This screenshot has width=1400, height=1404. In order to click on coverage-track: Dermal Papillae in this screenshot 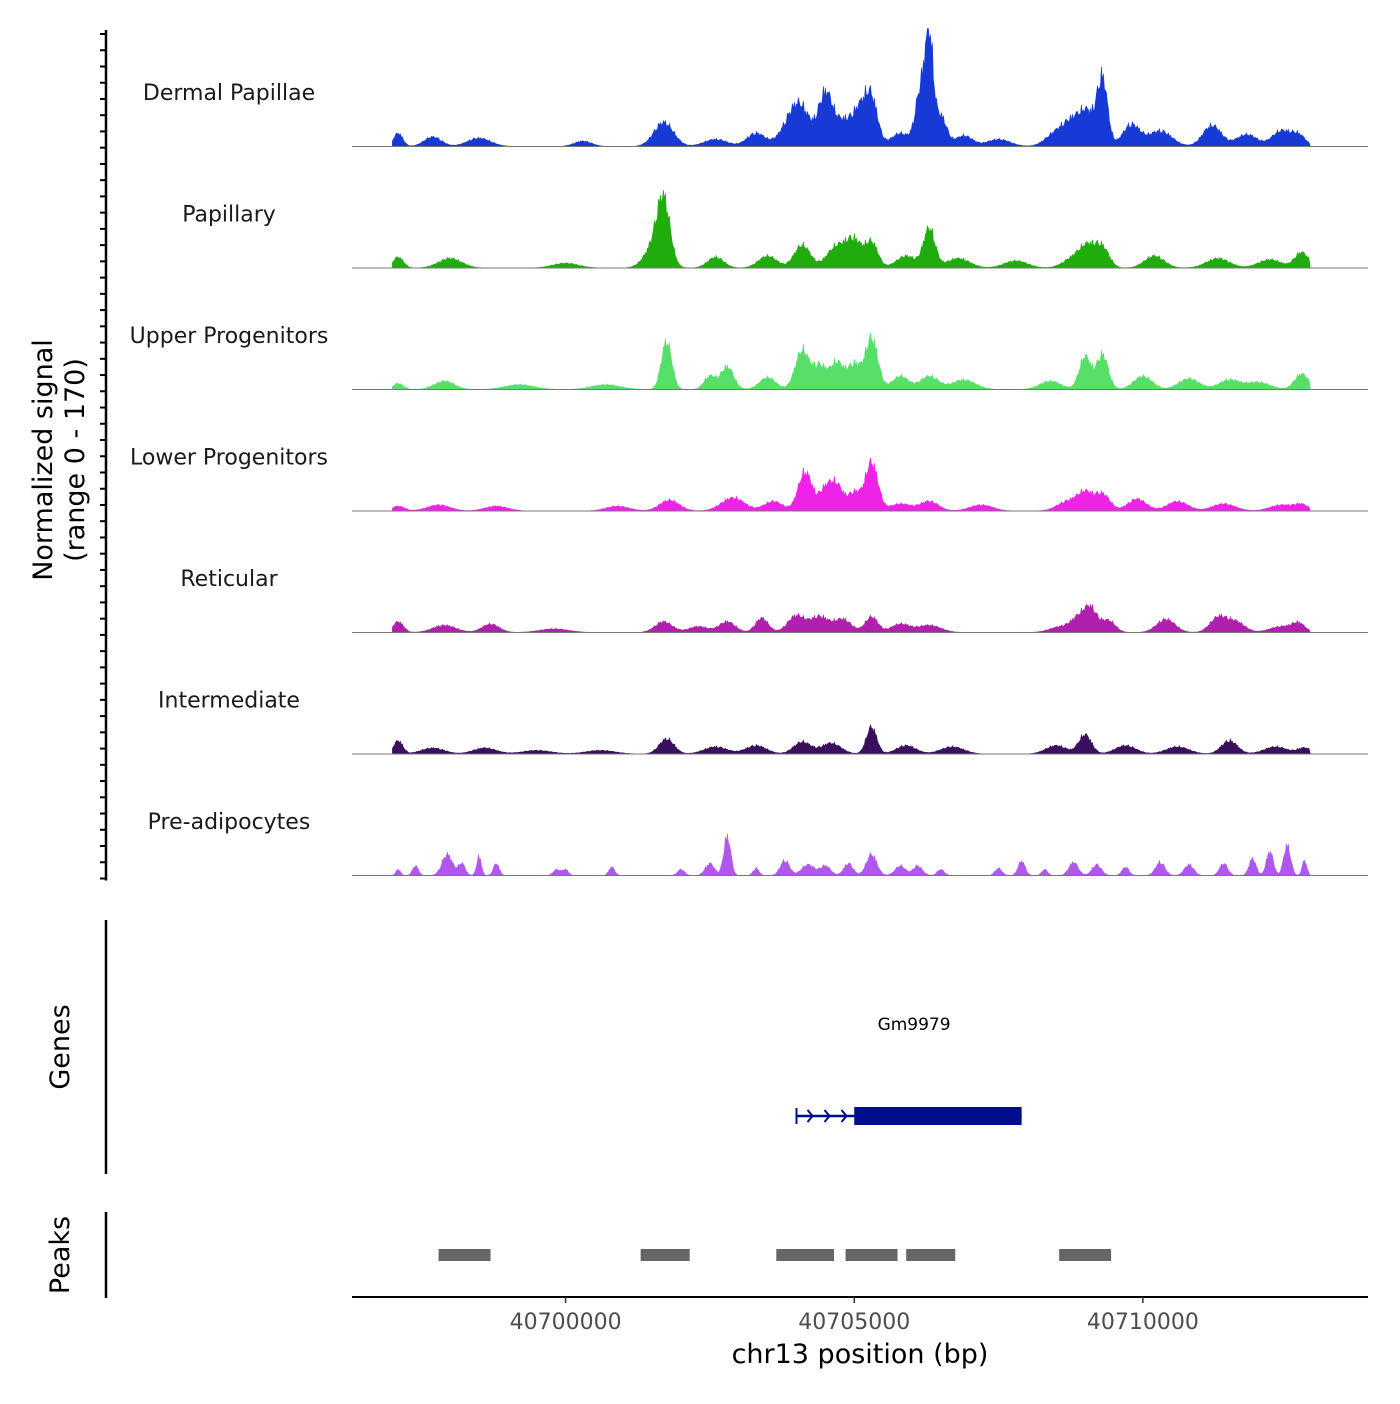, I will do `click(755, 87)`.